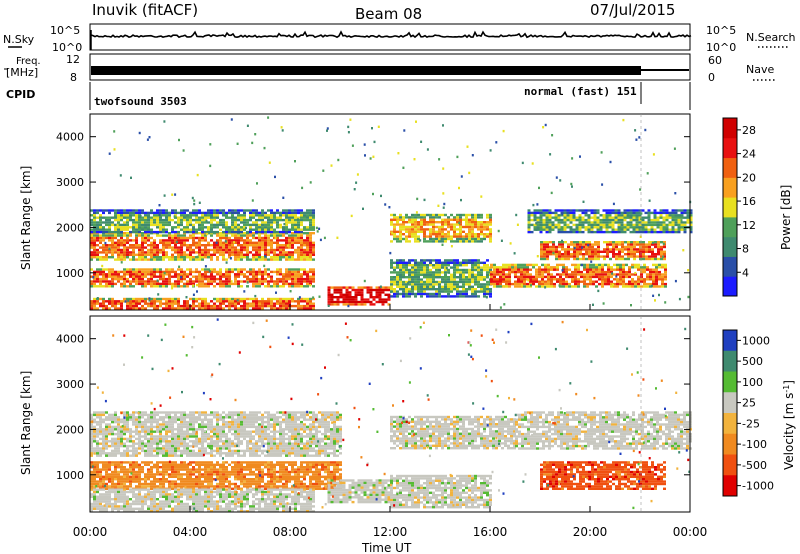 The height and width of the screenshot is (554, 800). What do you see at coordinates (73, 77) in the screenshot?
I see `freq-tick-bottom: 8` at bounding box center [73, 77].